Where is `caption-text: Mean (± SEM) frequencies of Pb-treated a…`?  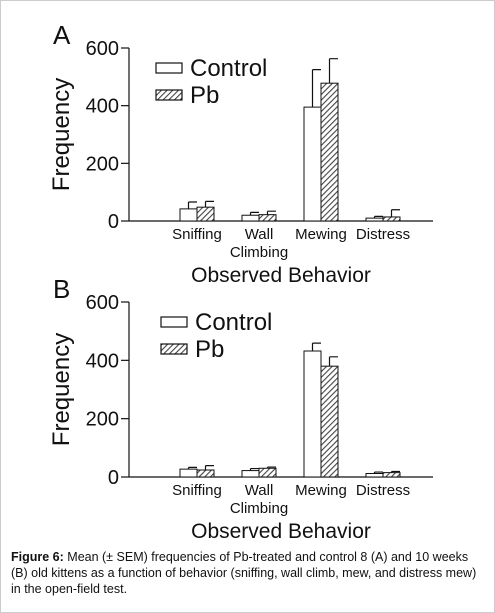
caption-text: Mean (± SEM) frequencies of Pb-treated a… is located at coordinates (244, 573).